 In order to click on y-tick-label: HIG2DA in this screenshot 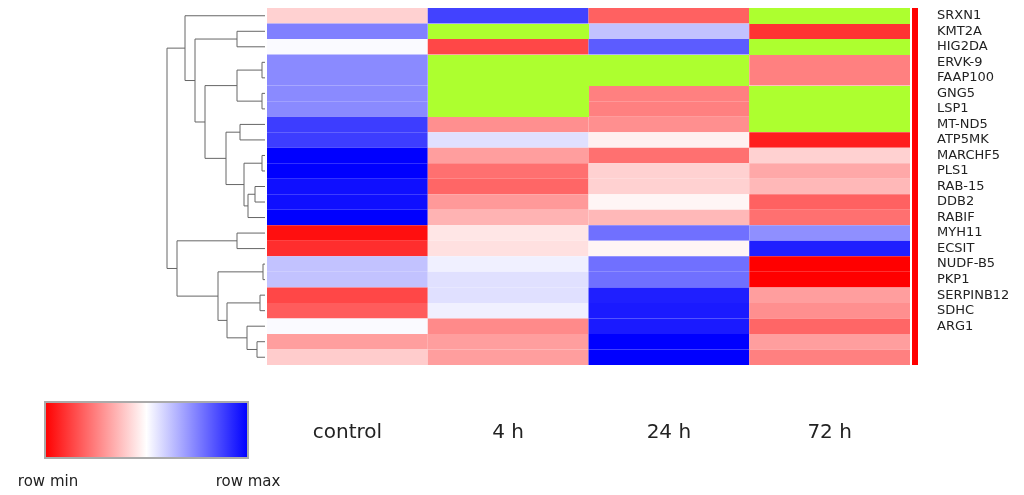, I will do `click(962, 46)`.